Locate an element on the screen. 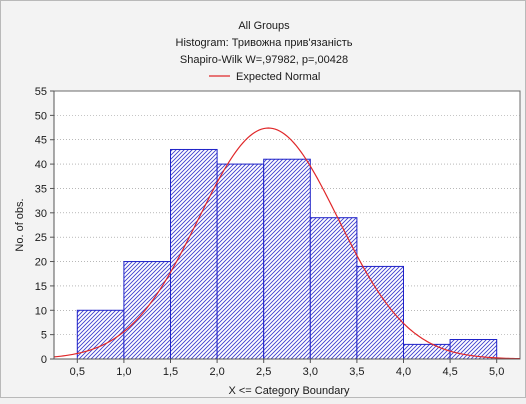 The height and width of the screenshot is (404, 526). y-tick-label: 45 is located at coordinates (41, 141).